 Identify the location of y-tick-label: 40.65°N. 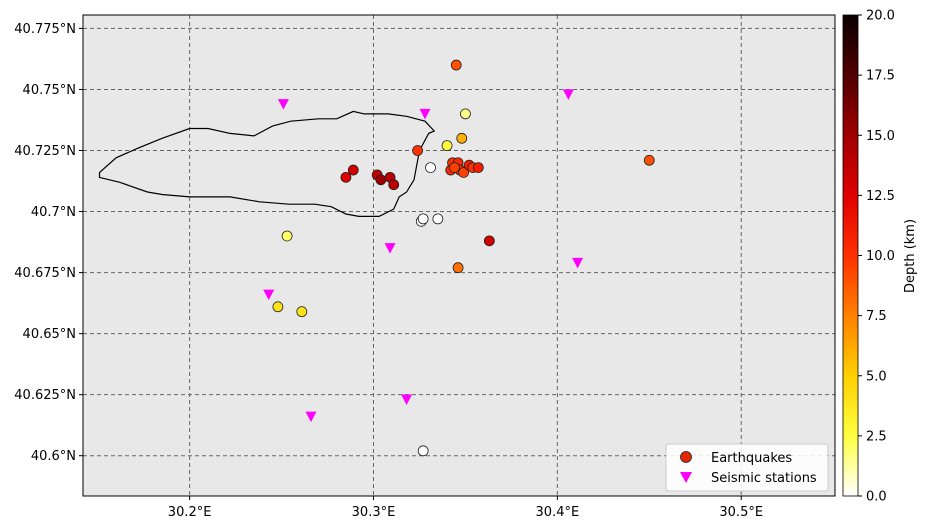
(49, 334).